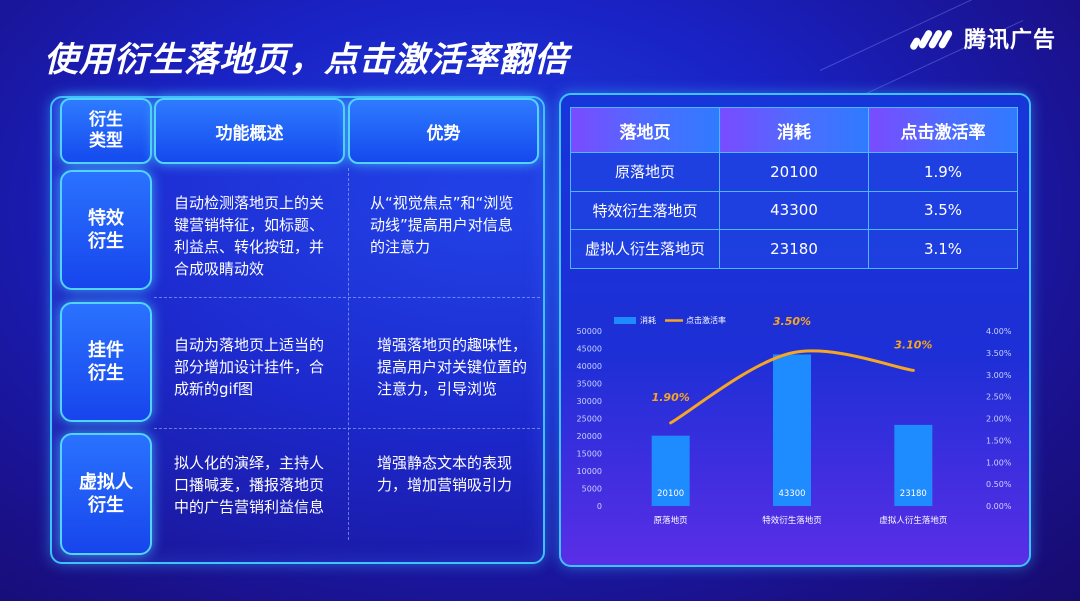 This screenshot has height=601, width=1080. Describe the element at coordinates (599, 506) in the screenshot. I see `y-tick-label: 0` at that location.